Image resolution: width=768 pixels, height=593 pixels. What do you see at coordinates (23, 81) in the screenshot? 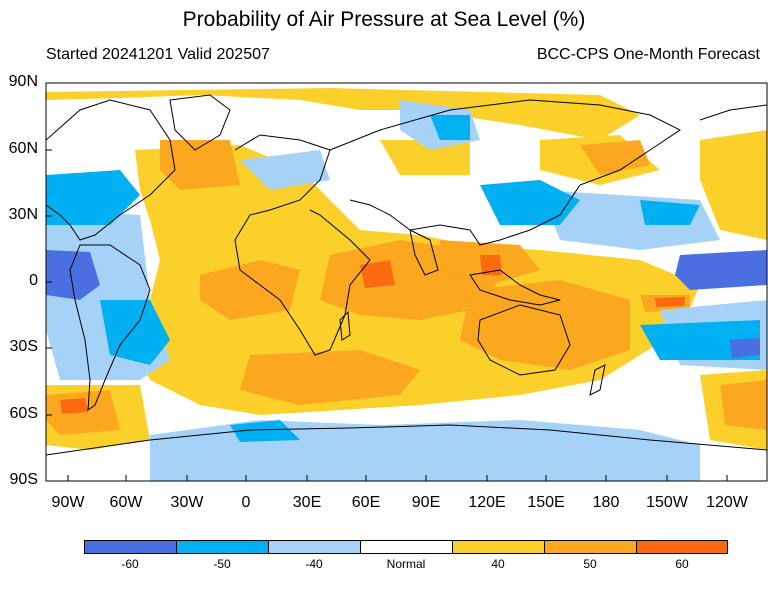
I see `lat-label: 90N` at bounding box center [23, 81].